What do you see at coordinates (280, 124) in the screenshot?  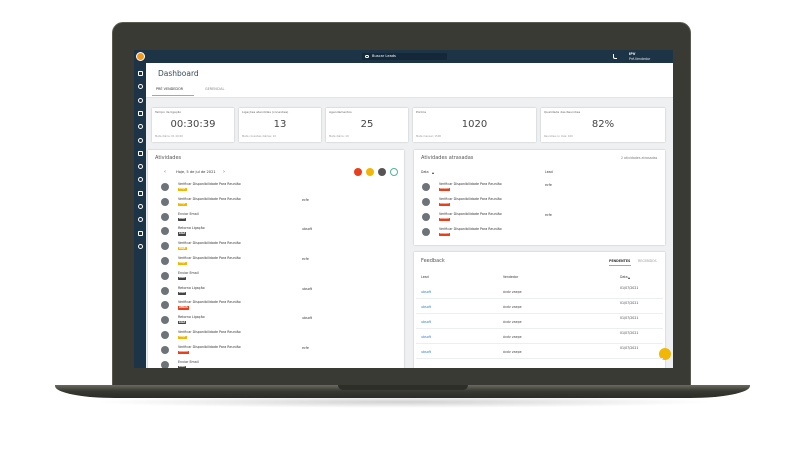 I see `kpi-value: 13` at bounding box center [280, 124].